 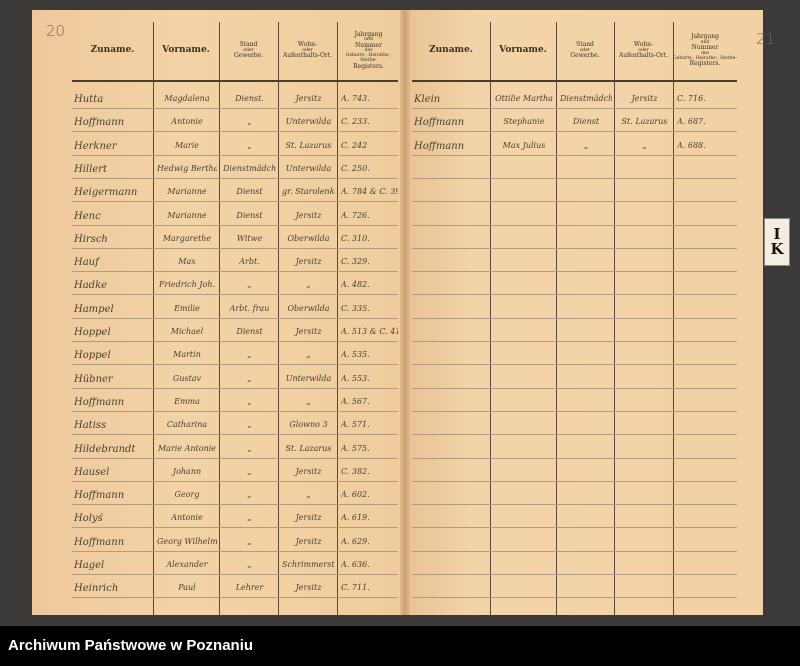 What do you see at coordinates (777, 234) in the screenshot?
I see `index-tab-letter: I` at bounding box center [777, 234].